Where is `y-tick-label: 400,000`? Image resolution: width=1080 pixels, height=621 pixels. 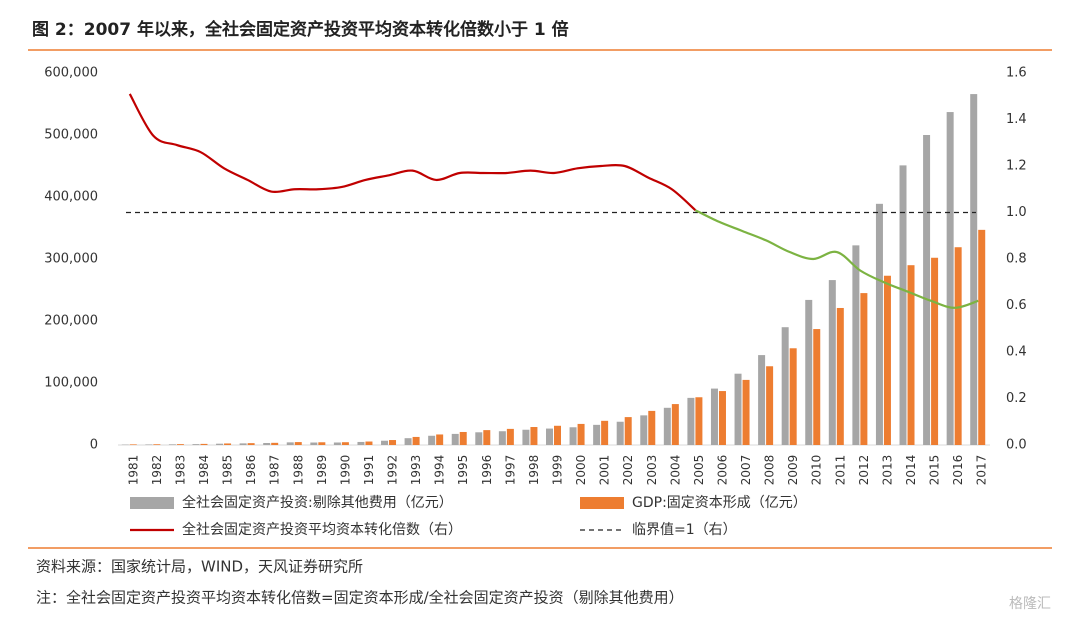 y-tick-label: 400,000 is located at coordinates (71, 197).